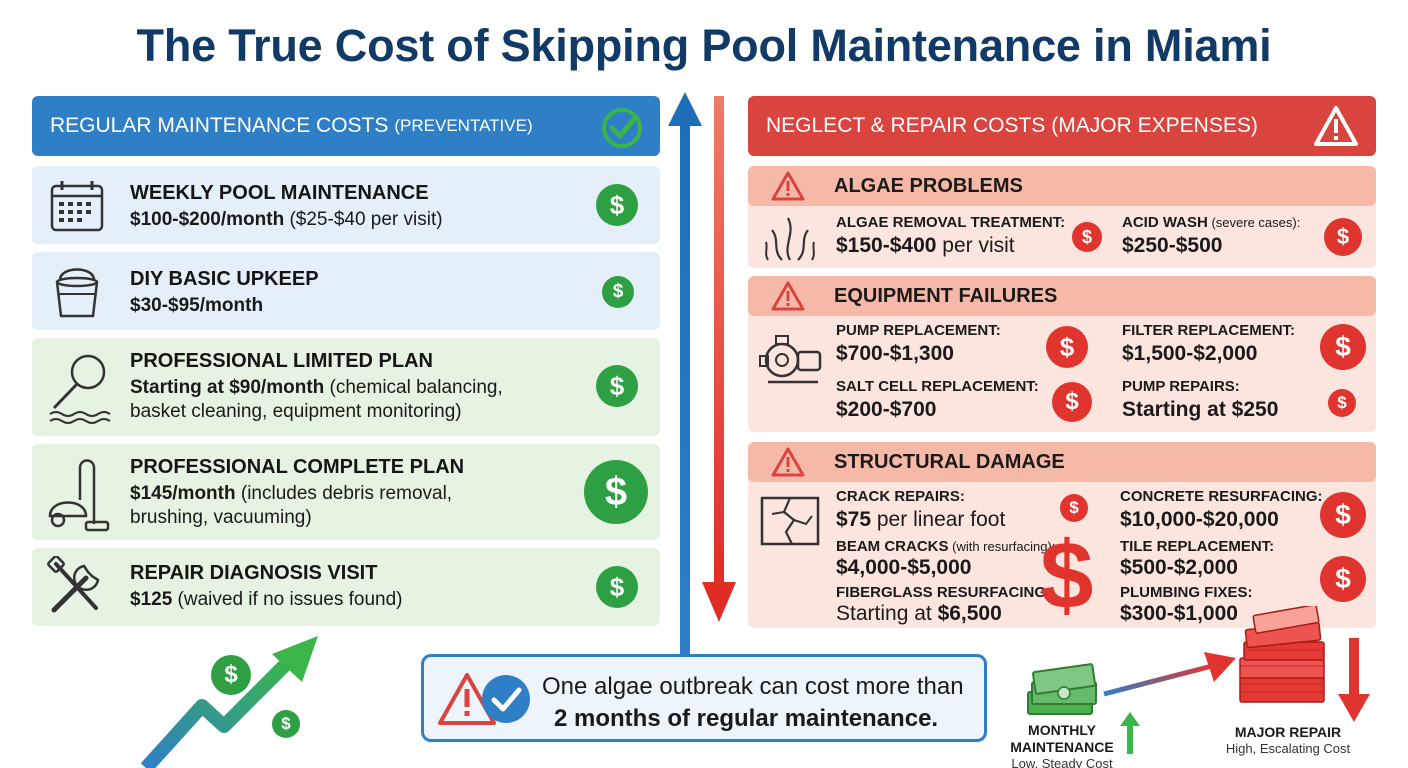 The image size is (1408, 768). I want to click on card-price-line: $125 (waived if no issues found), so click(266, 600).